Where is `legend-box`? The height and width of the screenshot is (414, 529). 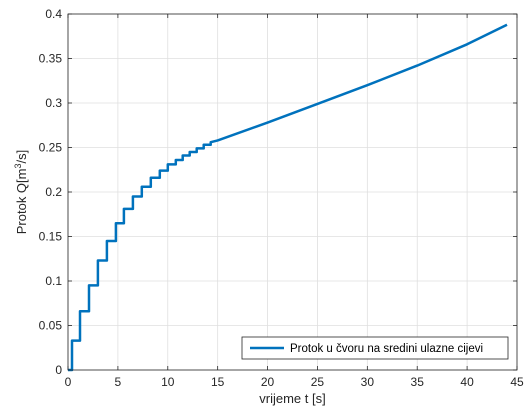 legend-box is located at coordinates (375, 348).